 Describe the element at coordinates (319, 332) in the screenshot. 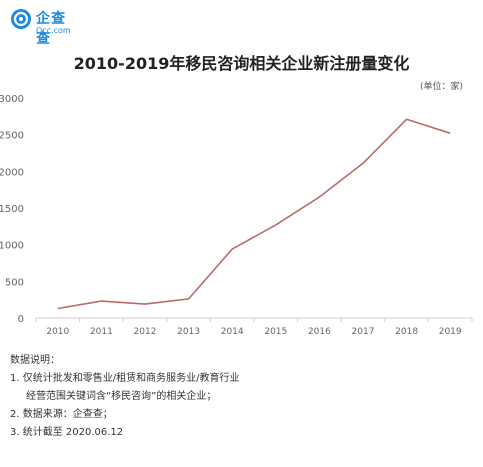

I see `x-tick-label: 2016` at that location.